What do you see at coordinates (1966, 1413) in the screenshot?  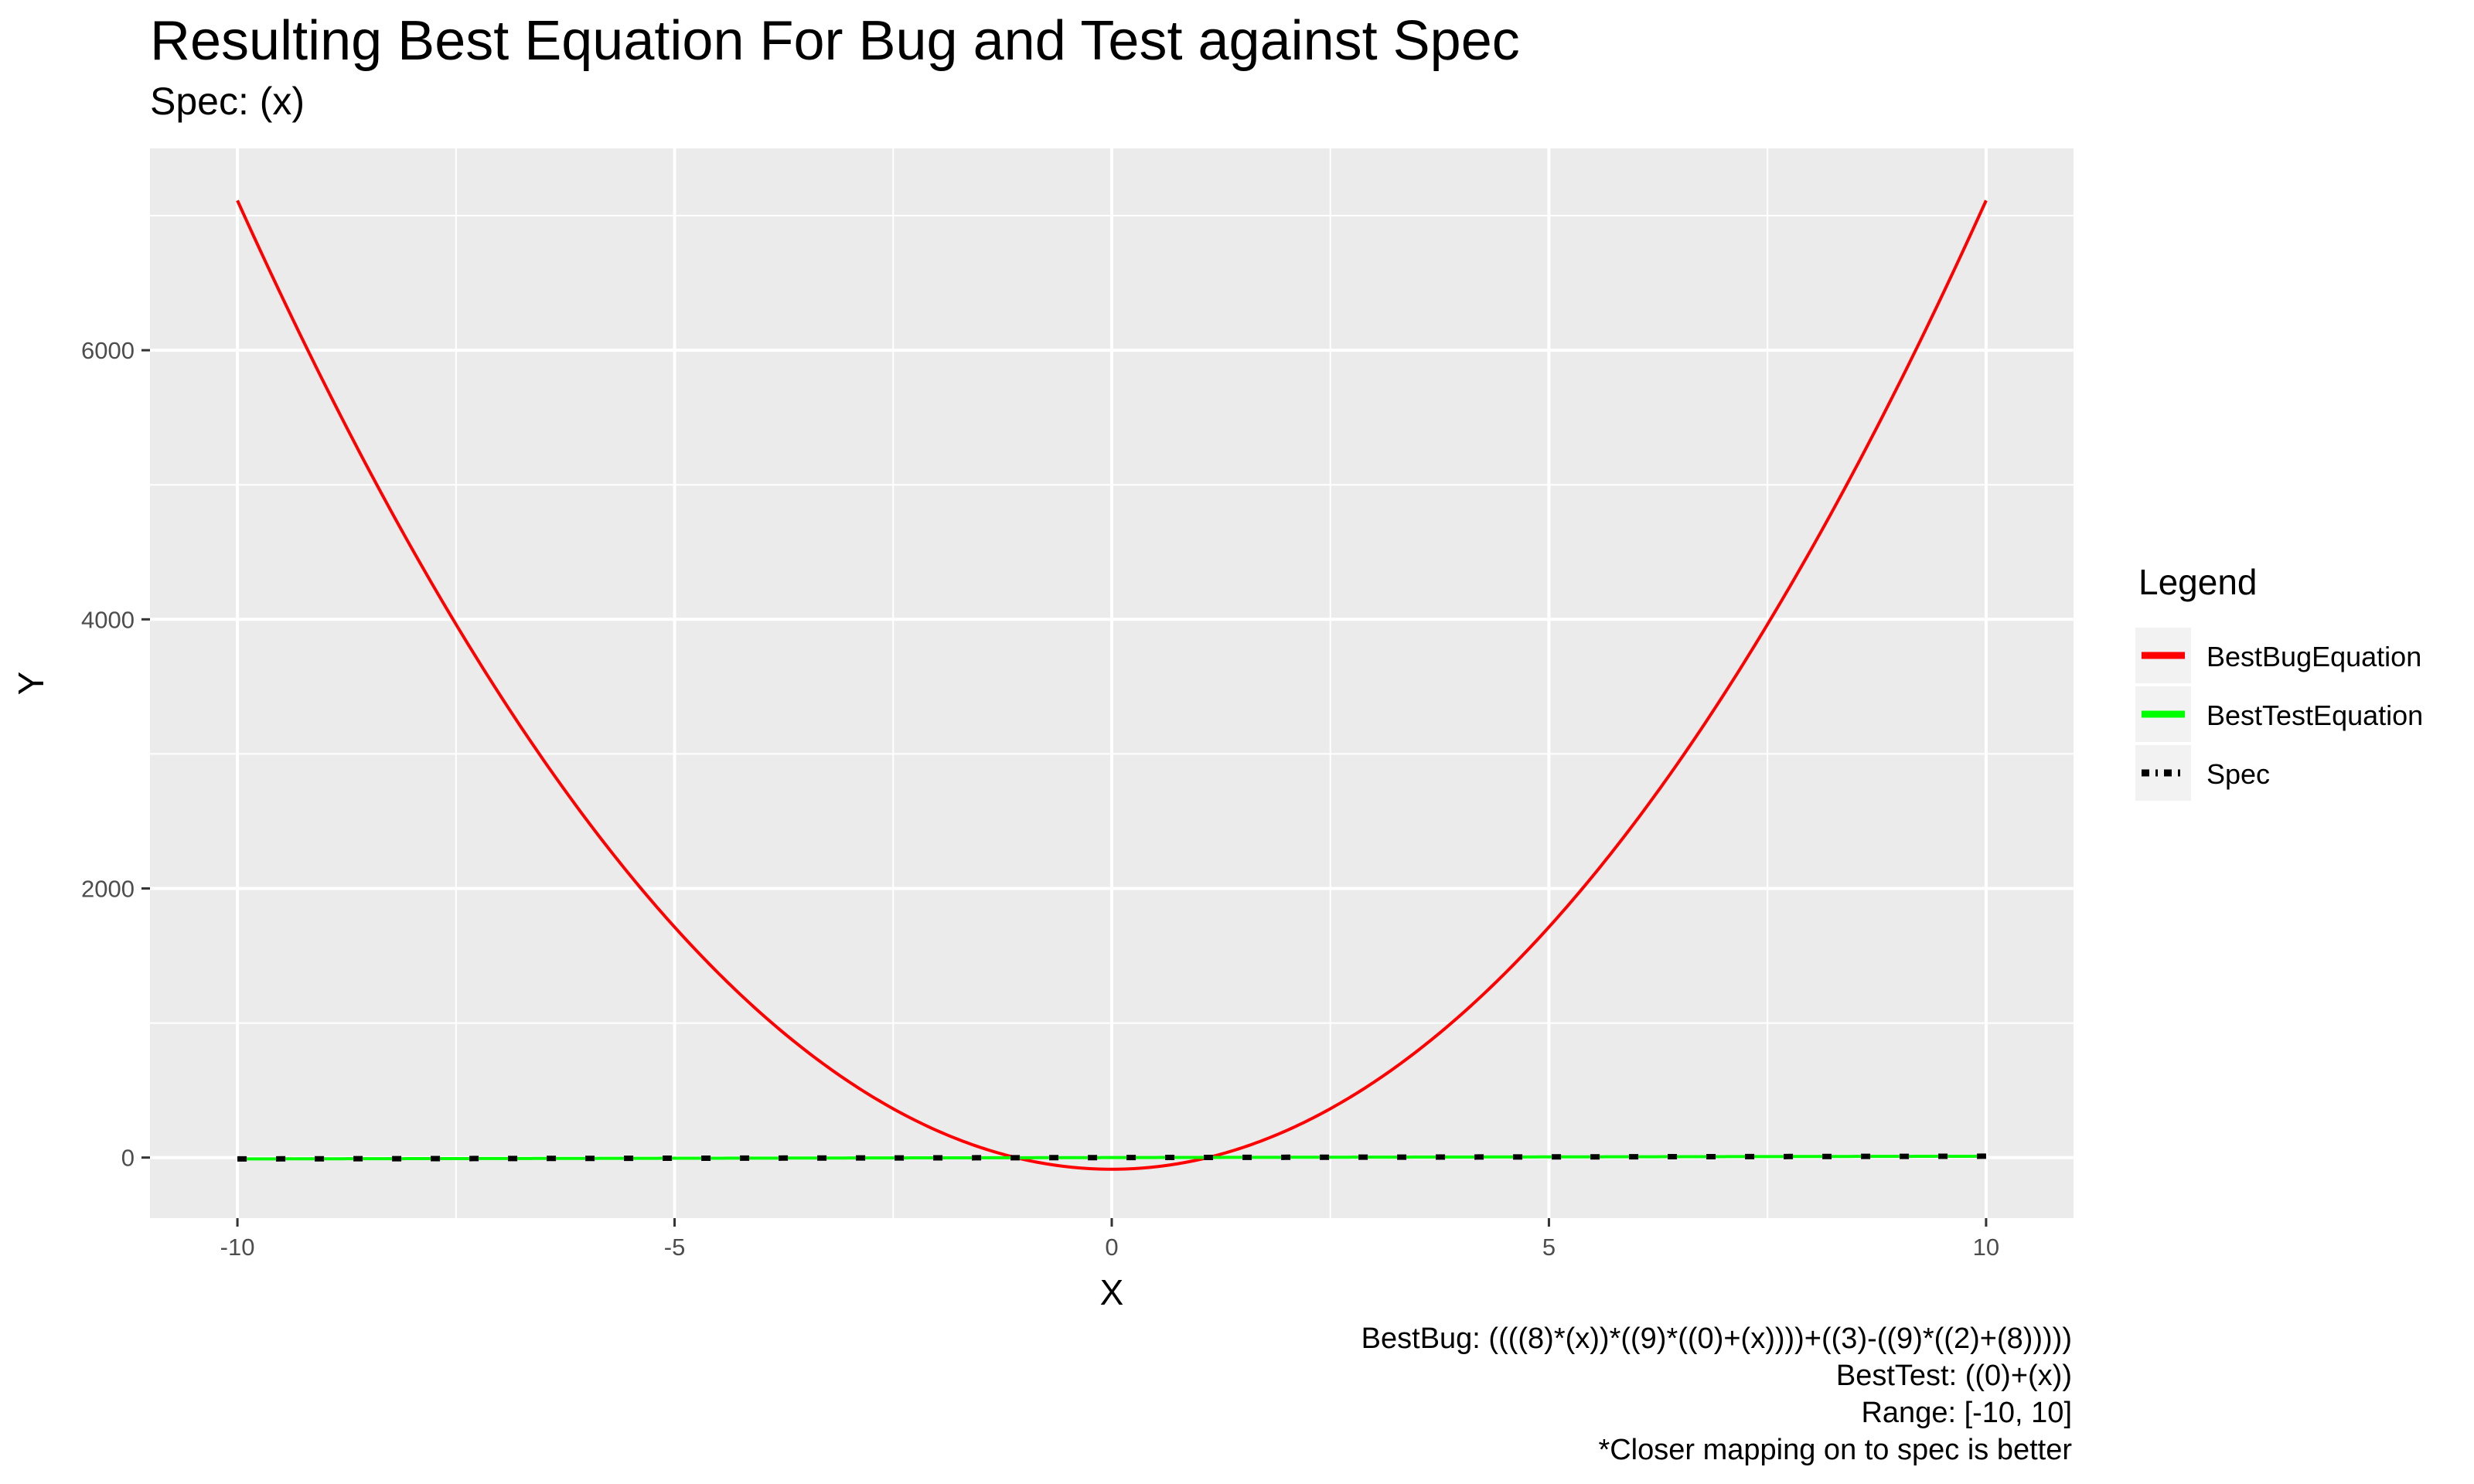 I see `caption-line-range: Range: [-10, 10]` at bounding box center [1966, 1413].